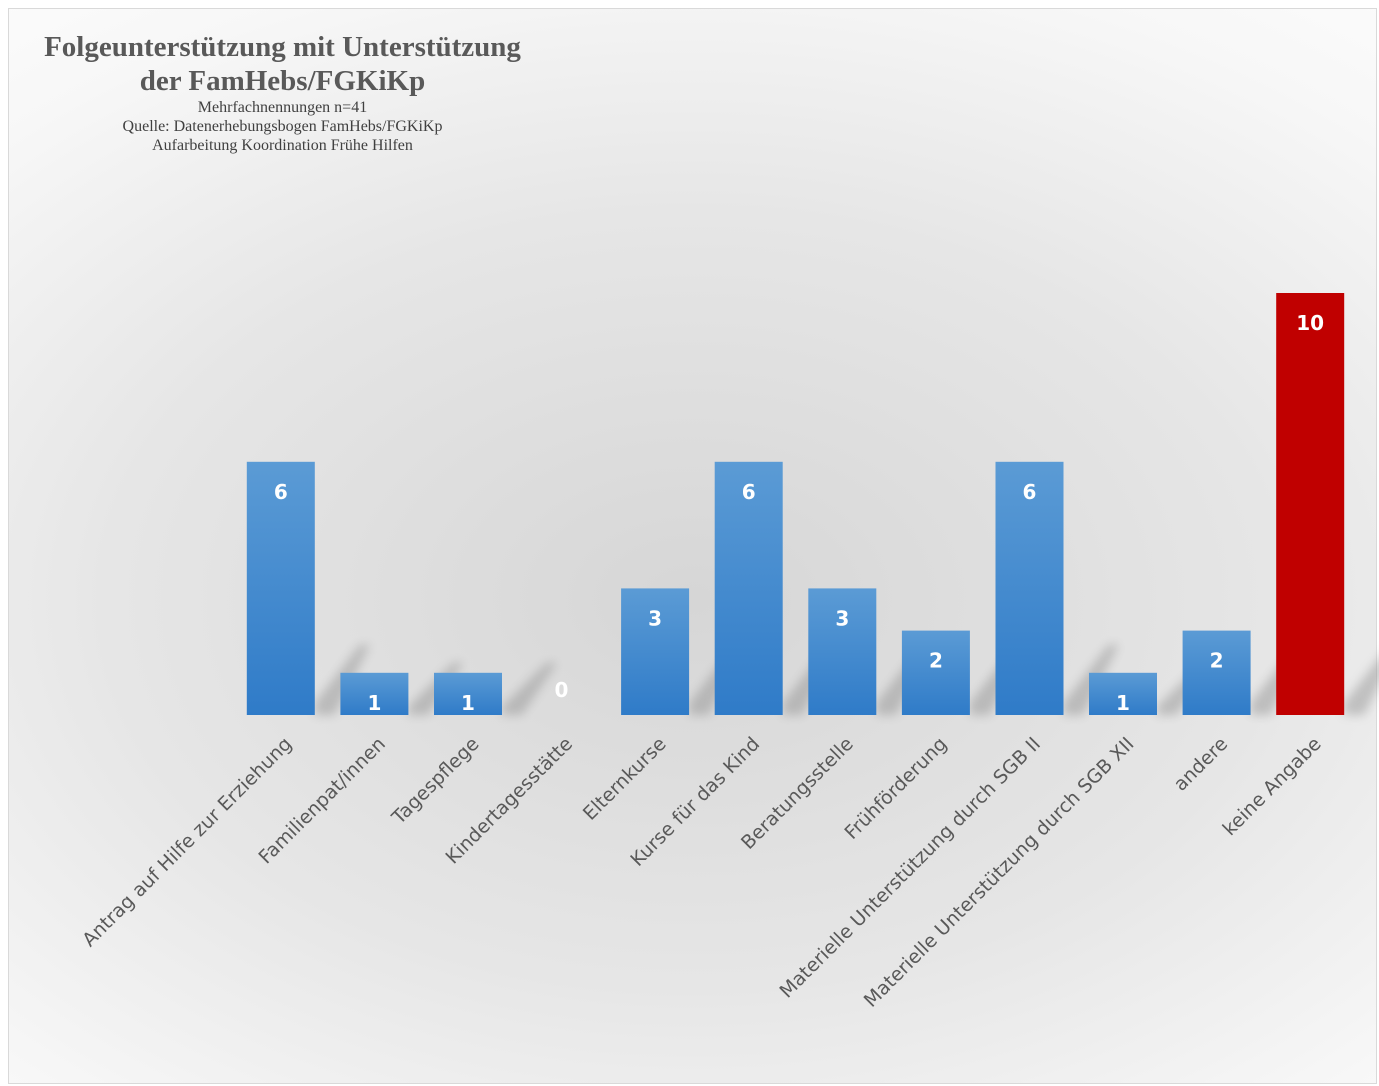 The height and width of the screenshot is (1086, 1379). Describe the element at coordinates (1217, 661) in the screenshot. I see `value-label-andere: 2` at that location.